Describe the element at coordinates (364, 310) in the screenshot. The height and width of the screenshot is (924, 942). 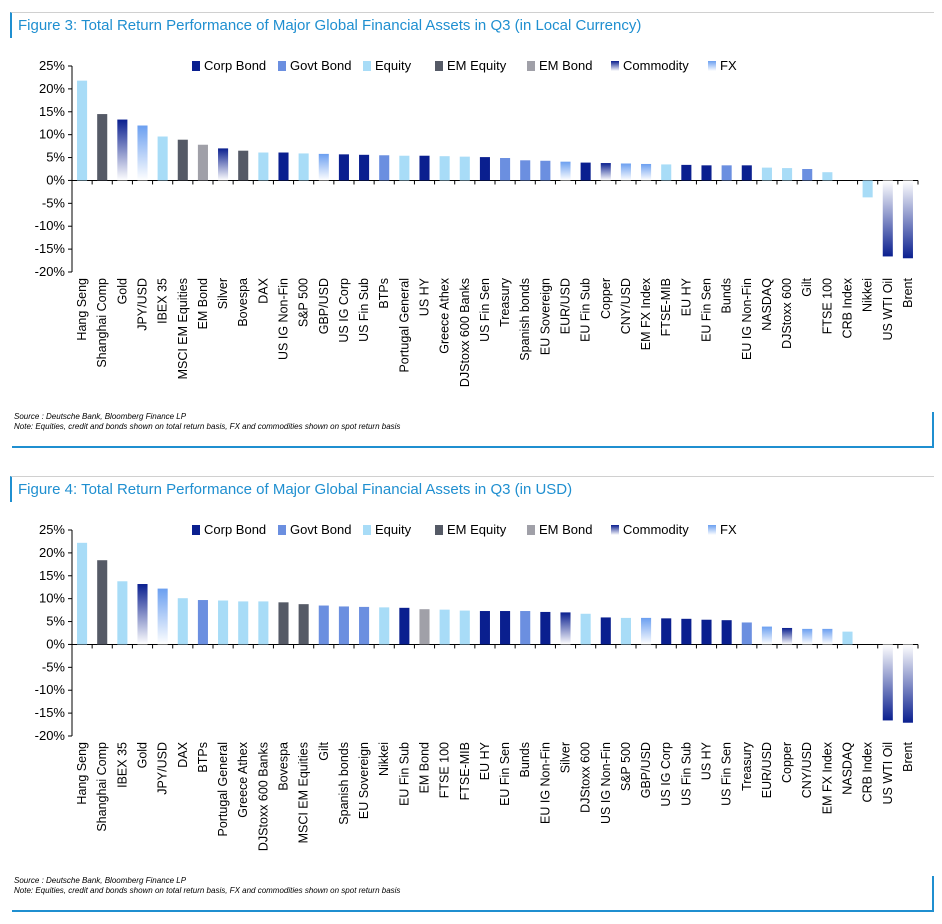
I see `category-label: US Fin Sub` at that location.